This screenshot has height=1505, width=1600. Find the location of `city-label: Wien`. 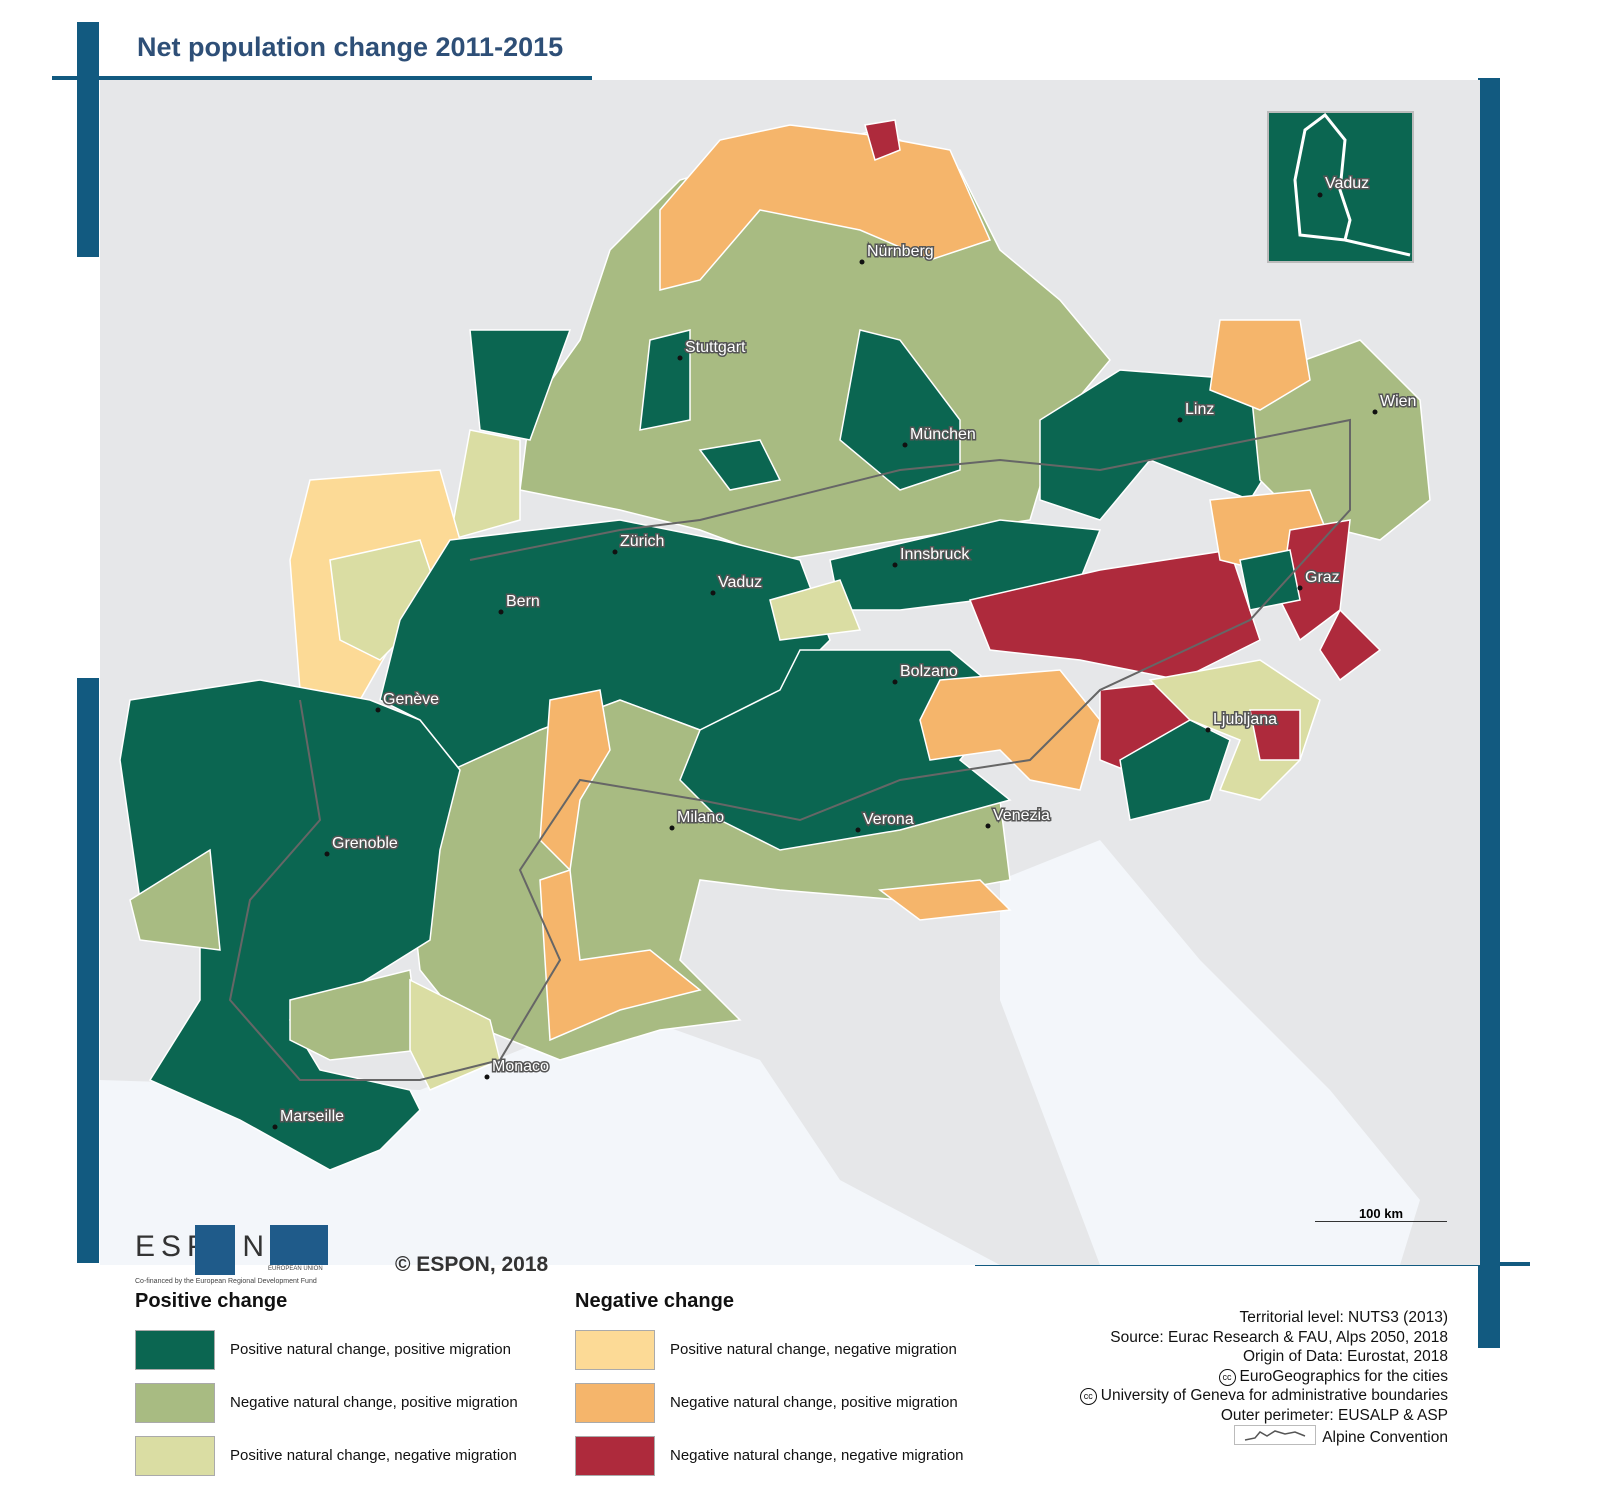

city-label: Wien is located at coordinates (1398, 401).